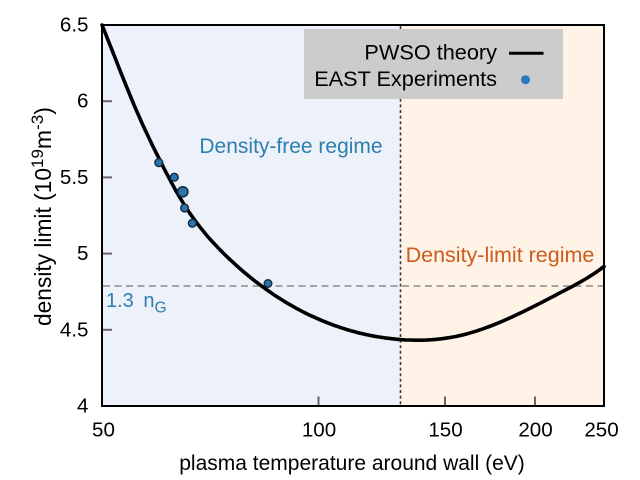 The height and width of the screenshot is (480, 640). Describe the element at coordinates (500, 255) in the screenshot. I see `svg-text: Density-limit regime` at that location.